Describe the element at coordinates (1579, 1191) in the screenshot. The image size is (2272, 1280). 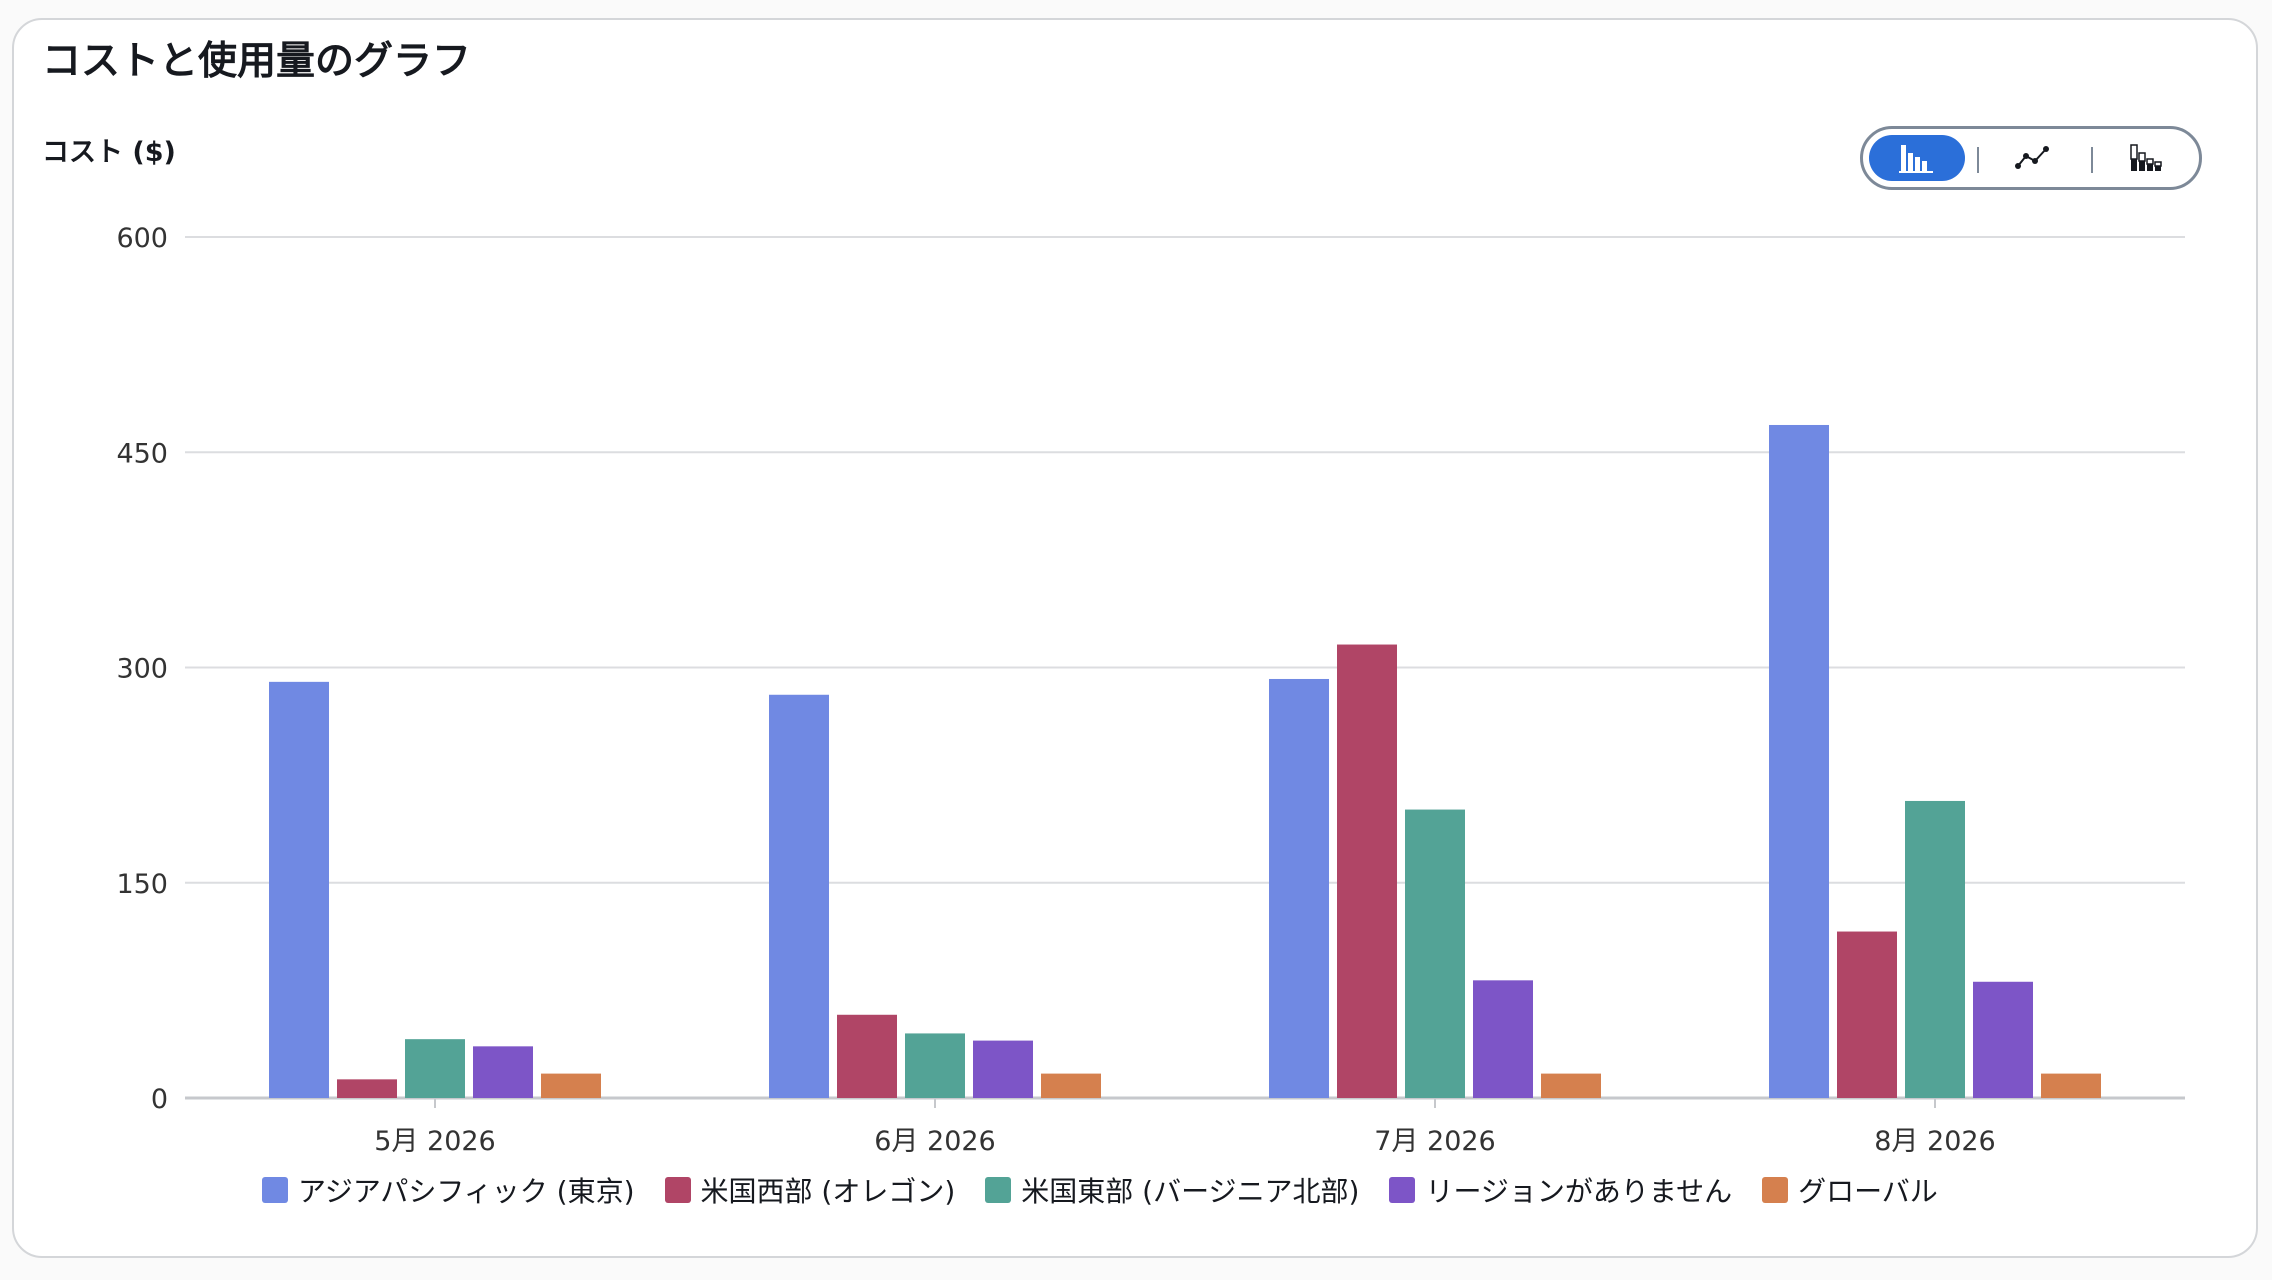
I see `legend-label: リージョンがありません` at that location.